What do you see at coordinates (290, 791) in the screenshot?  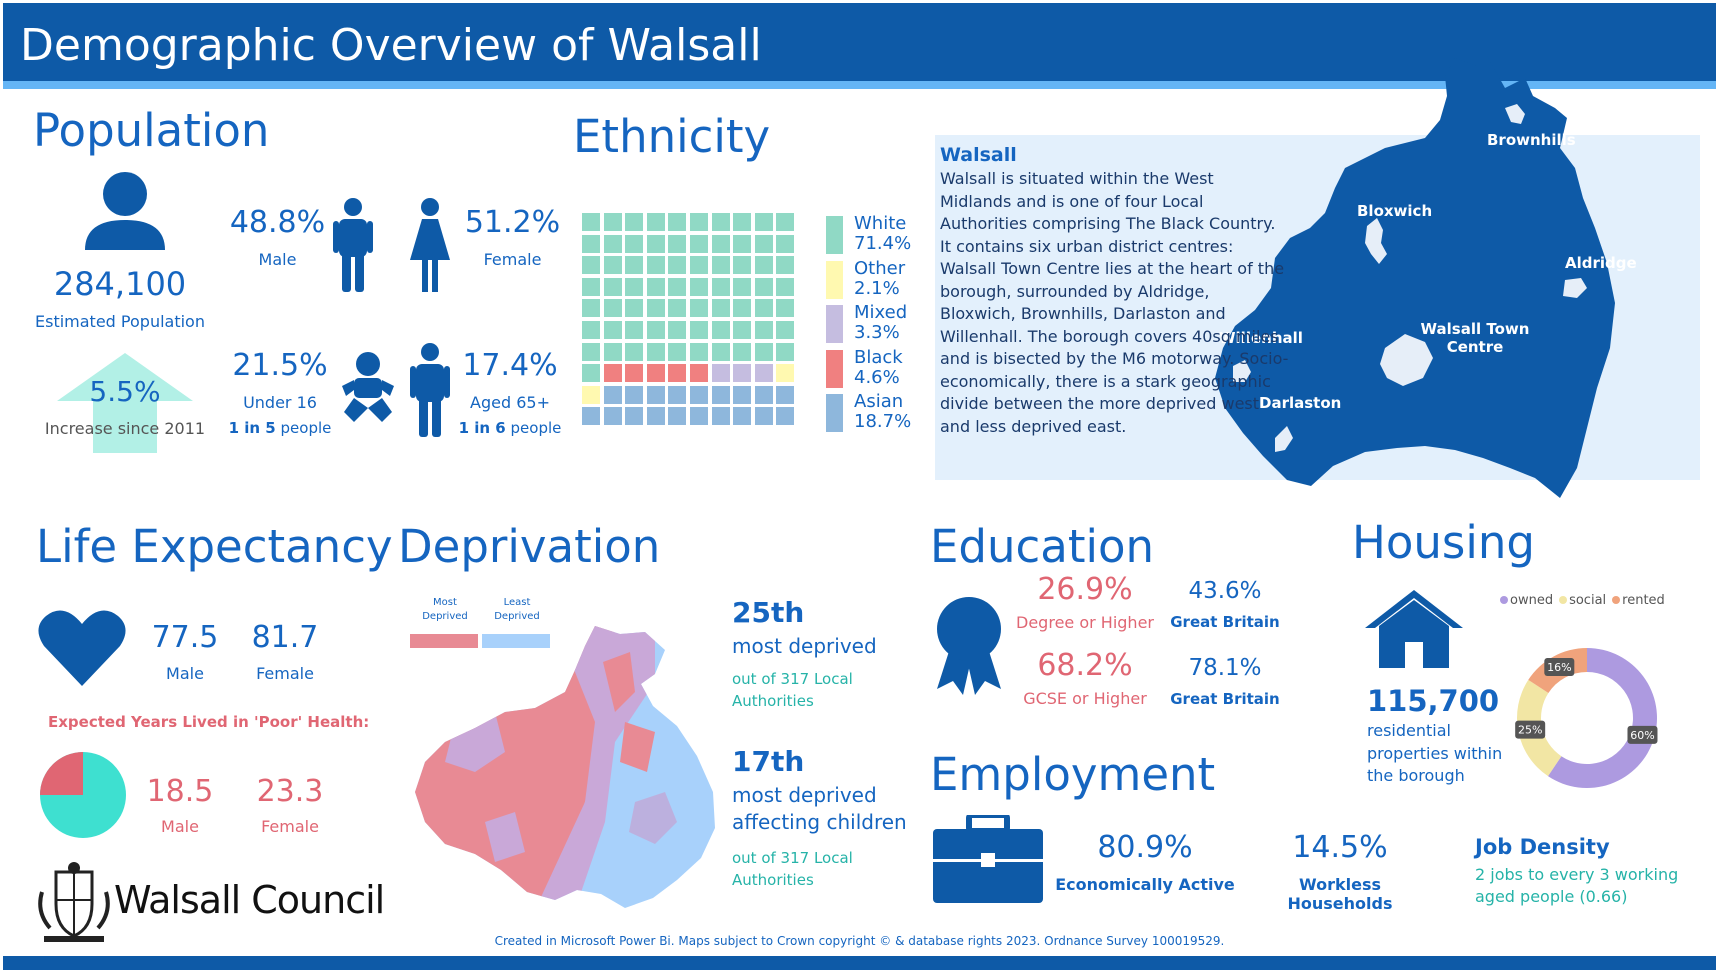 I see `poor-health-female: 23.3` at bounding box center [290, 791].